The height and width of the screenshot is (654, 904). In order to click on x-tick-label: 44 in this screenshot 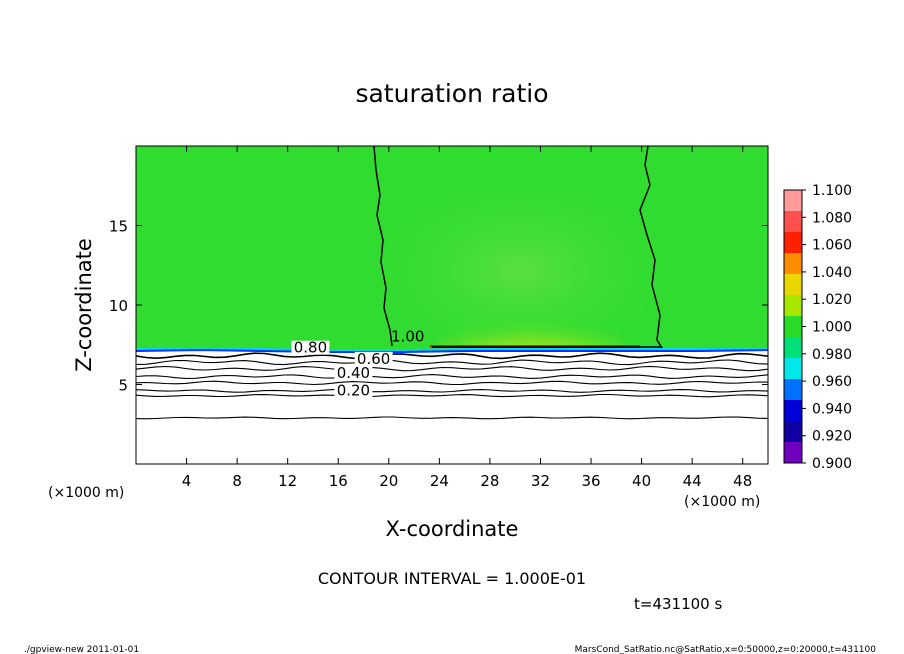, I will do `click(692, 481)`.